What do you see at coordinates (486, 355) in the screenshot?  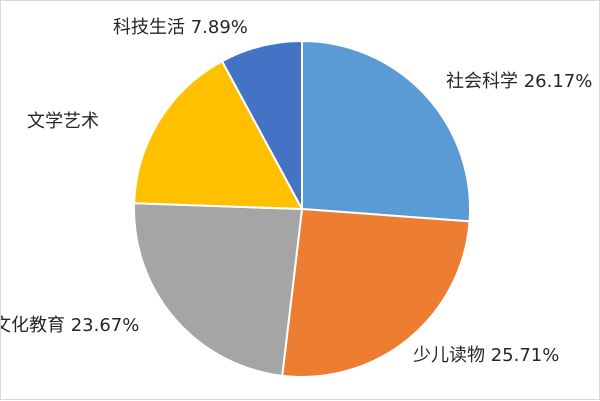 I see `slice-label-children-books: 少儿读物 25.71%` at bounding box center [486, 355].